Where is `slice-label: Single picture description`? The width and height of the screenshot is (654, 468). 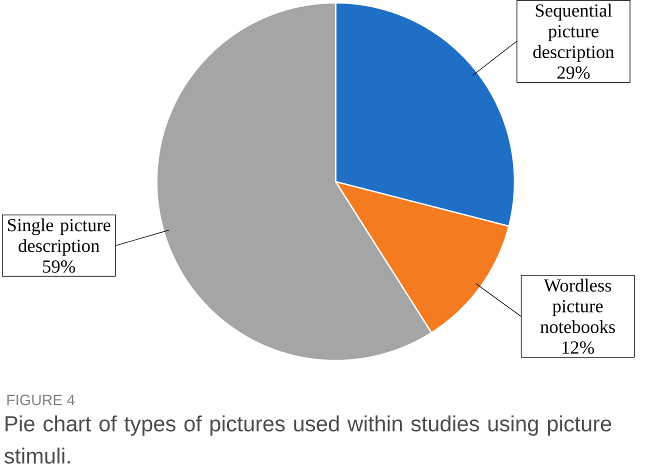
slice-label: Single picture description is located at coordinates (59, 237).